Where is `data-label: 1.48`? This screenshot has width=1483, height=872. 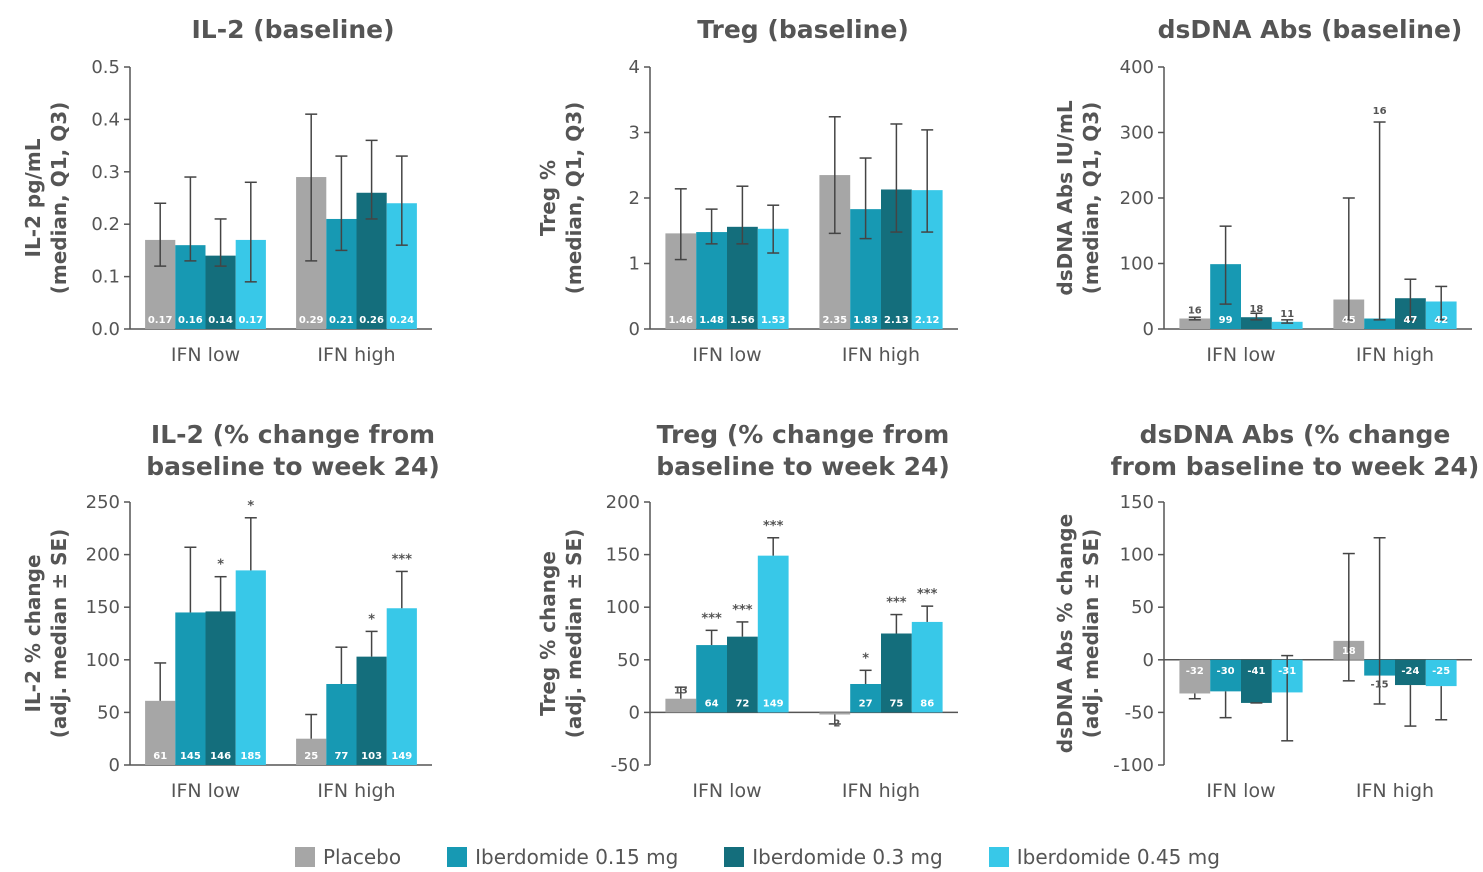
data-label: 1.48 is located at coordinates (711, 320).